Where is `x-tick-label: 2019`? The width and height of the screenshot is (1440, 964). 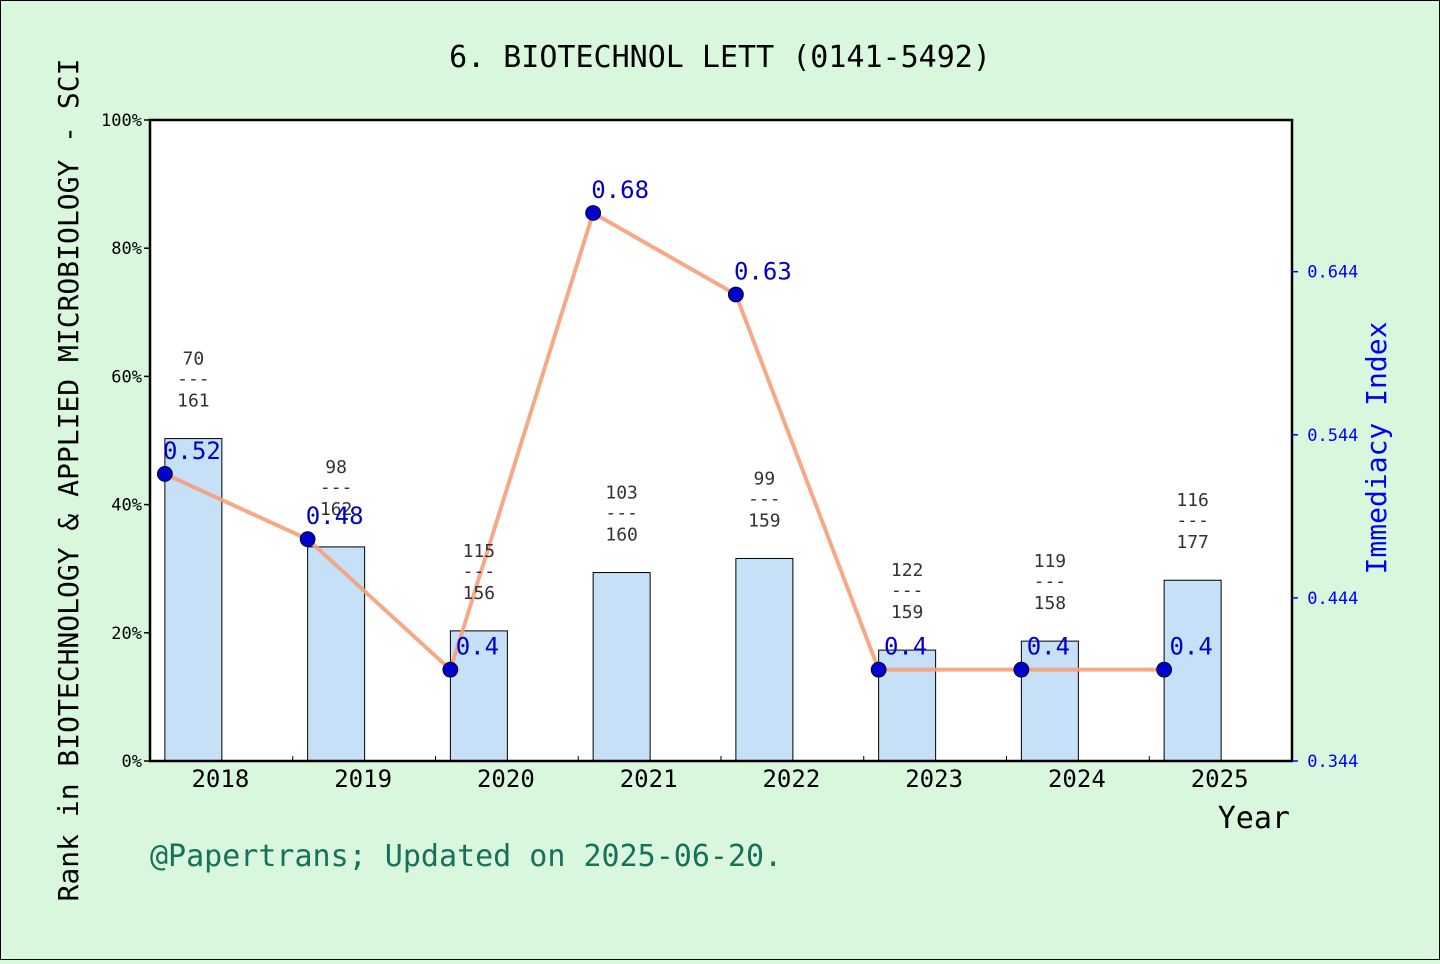 x-tick-label: 2019 is located at coordinates (363, 779).